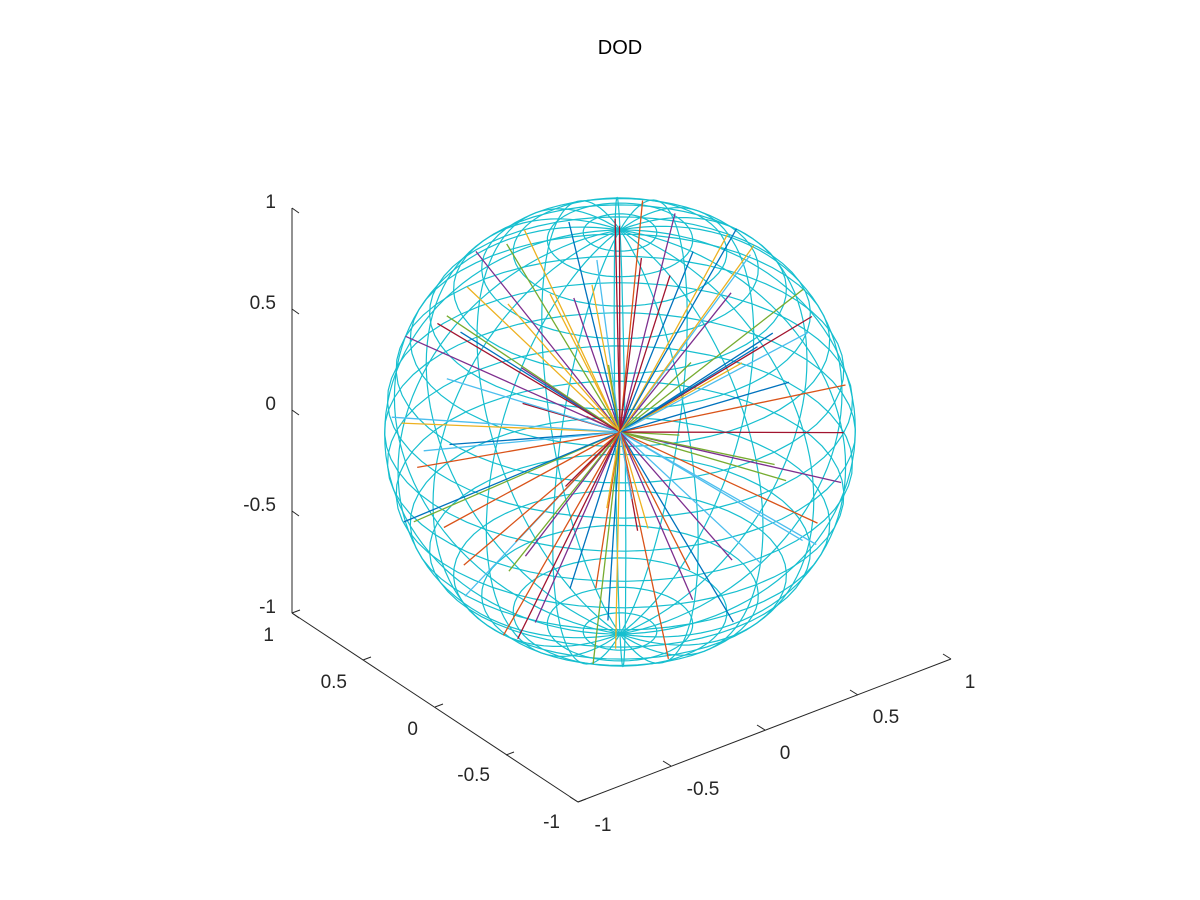  What do you see at coordinates (267, 607) in the screenshot?
I see `z-tick-label: -1` at bounding box center [267, 607].